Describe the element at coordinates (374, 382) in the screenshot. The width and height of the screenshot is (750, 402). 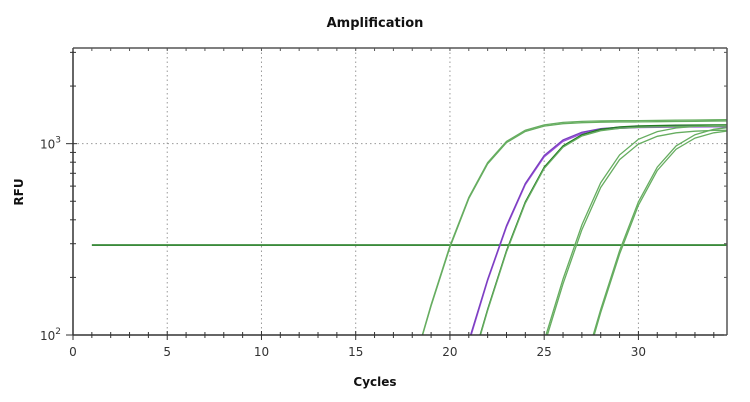
I see `x-axis-label: Cycles` at that location.